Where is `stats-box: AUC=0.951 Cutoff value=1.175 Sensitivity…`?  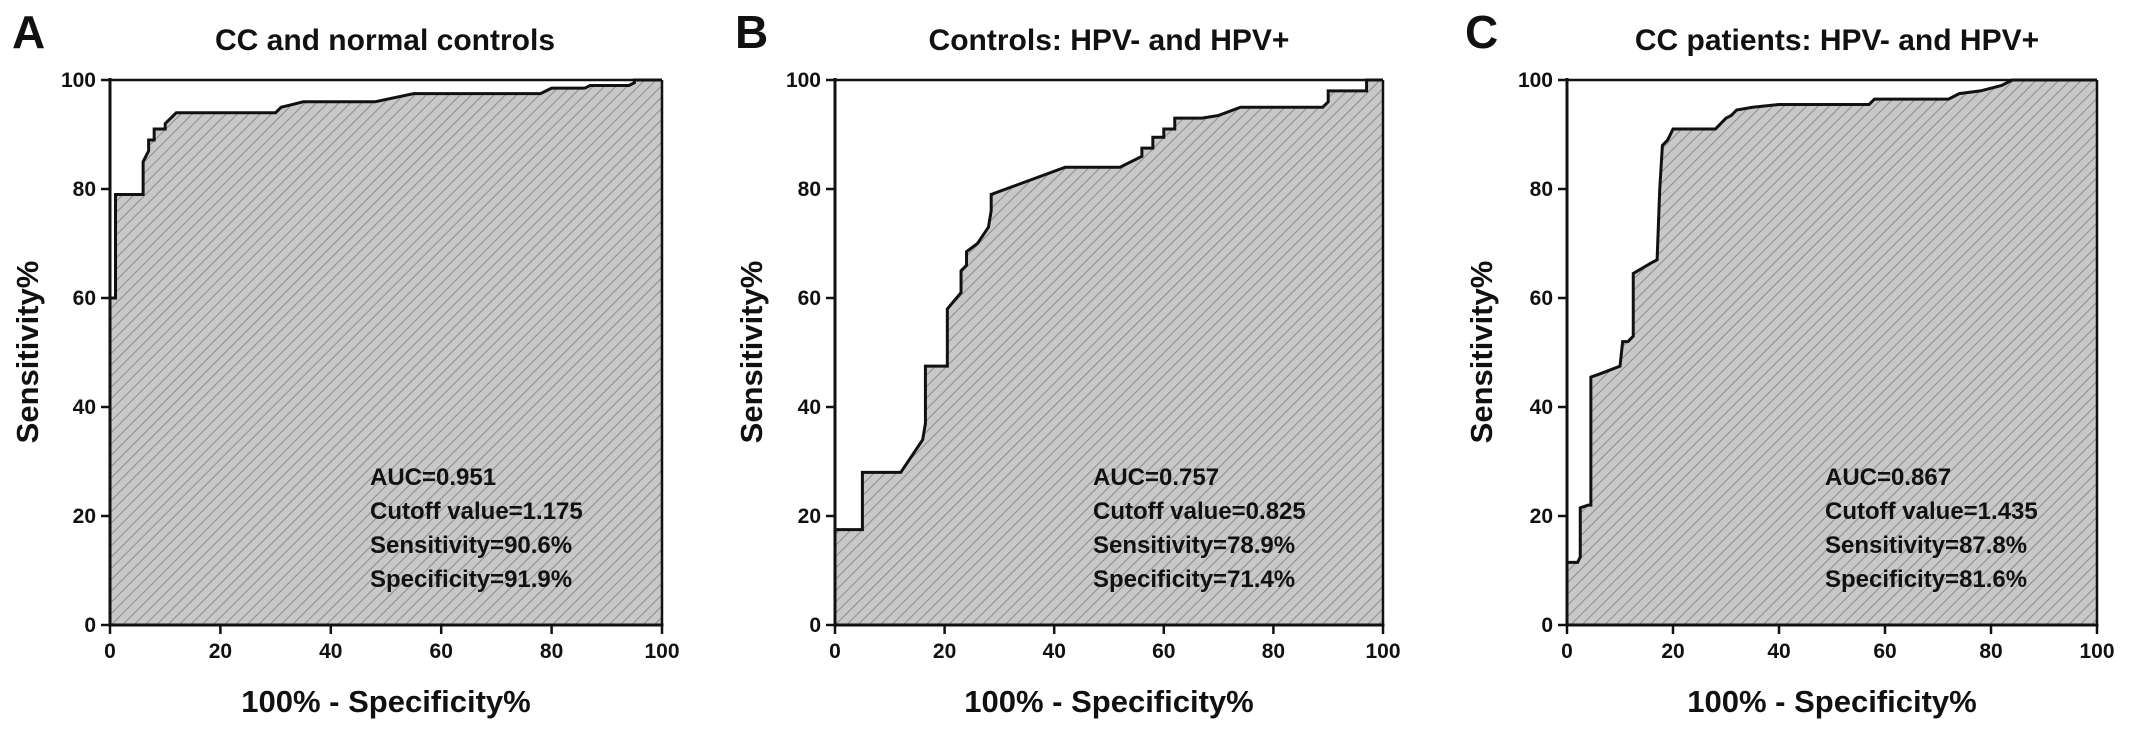
stats-box: AUC=0.951 Cutoff value=1.175 Sensitivity… is located at coordinates (476, 528).